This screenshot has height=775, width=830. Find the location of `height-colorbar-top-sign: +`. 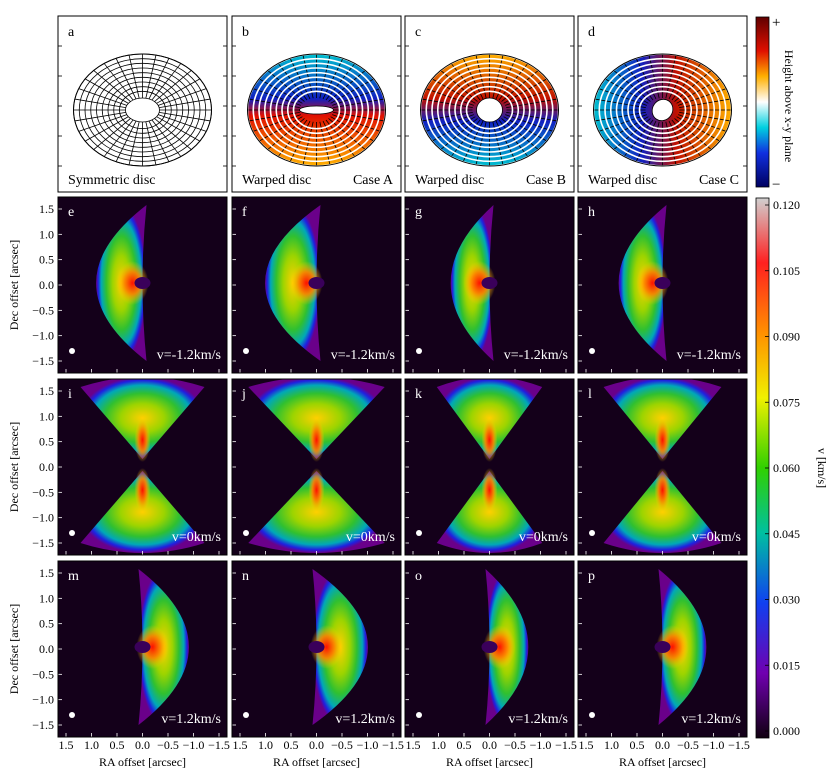

height-colorbar-top-sign: + is located at coordinates (776, 23).